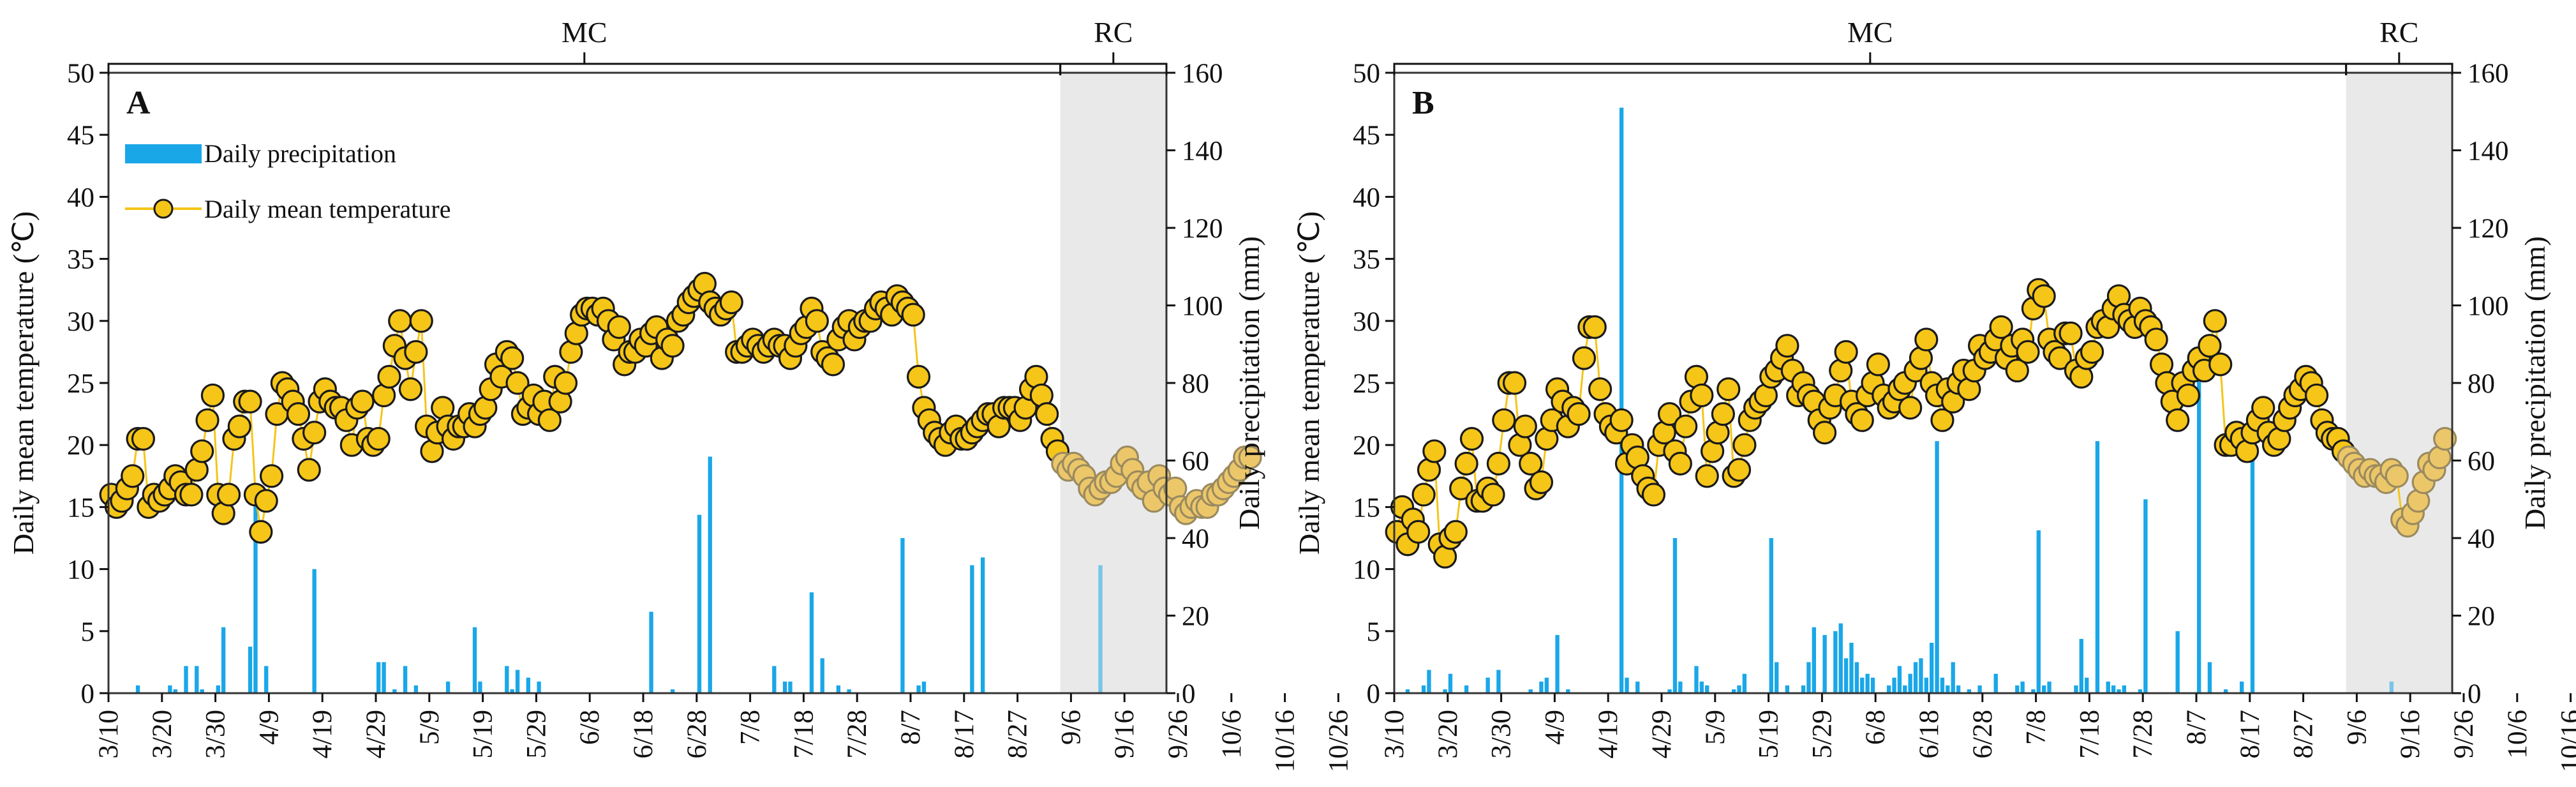  Describe the element at coordinates (1202, 229) in the screenshot. I see `y-right-tick-label: 120` at that location.